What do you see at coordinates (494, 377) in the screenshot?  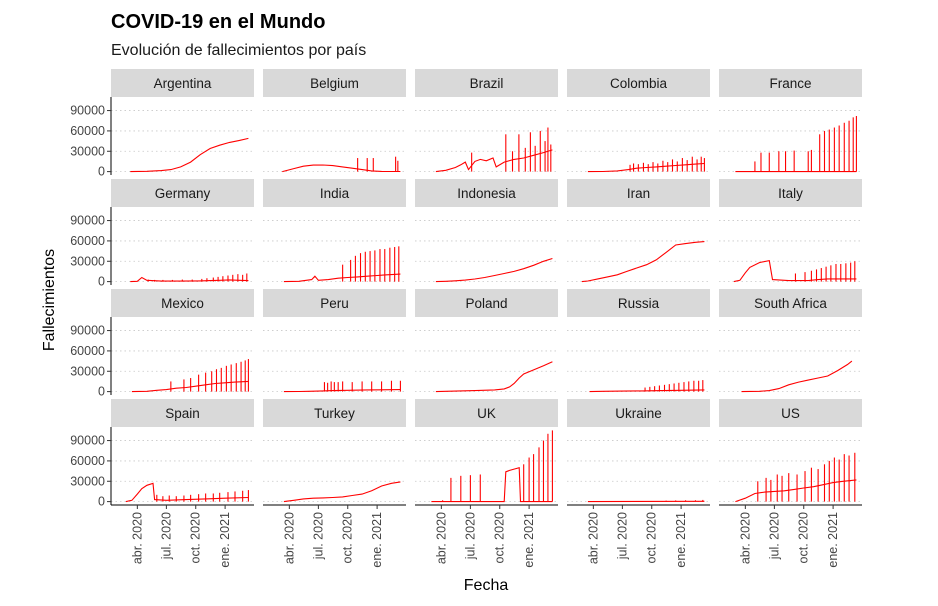 I see `series-line-poland` at bounding box center [494, 377].